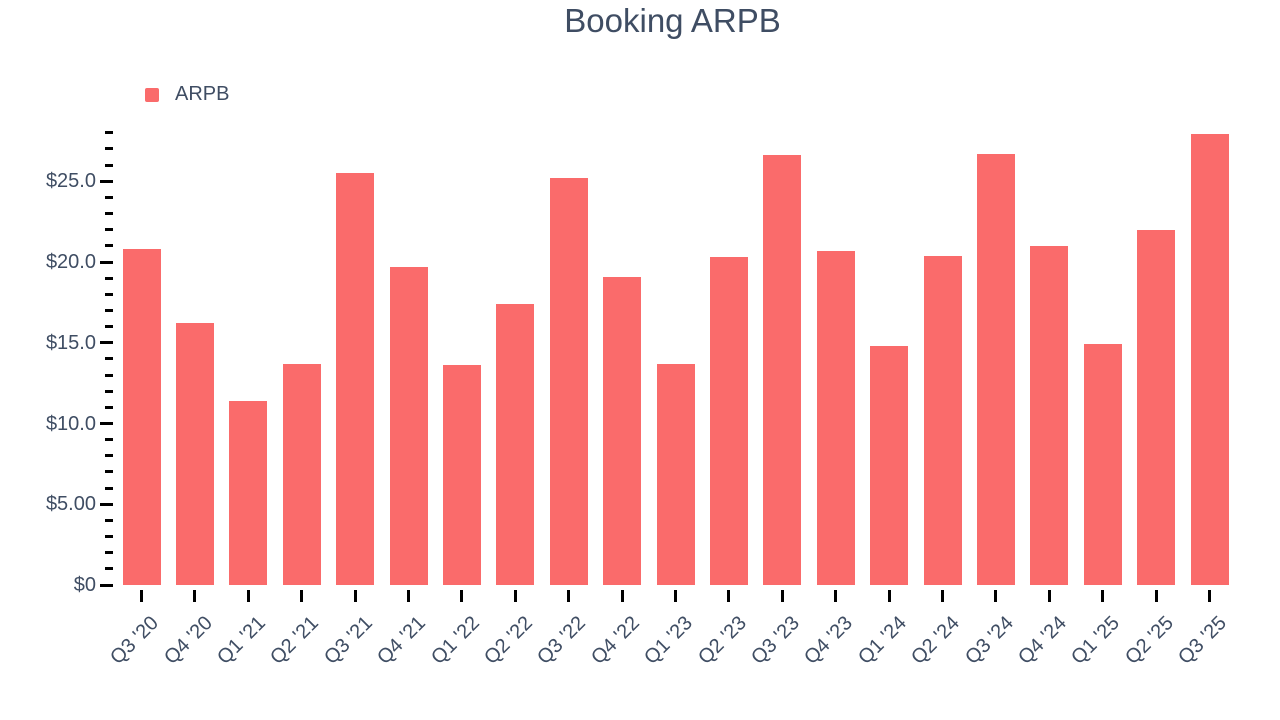 The height and width of the screenshot is (720, 1280). I want to click on y-axis-tick-label: $10.0, so click(70, 423).